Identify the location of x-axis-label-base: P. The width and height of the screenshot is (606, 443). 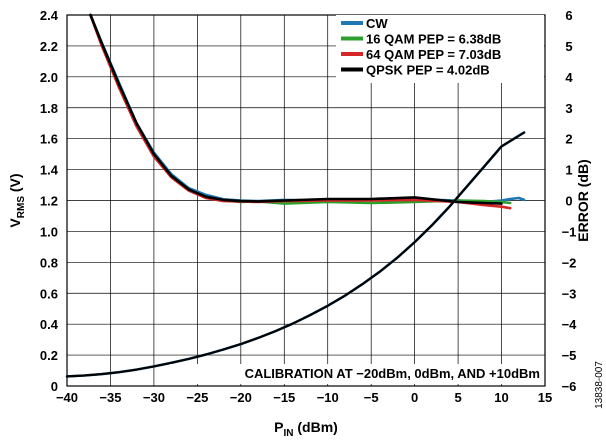
(278, 427).